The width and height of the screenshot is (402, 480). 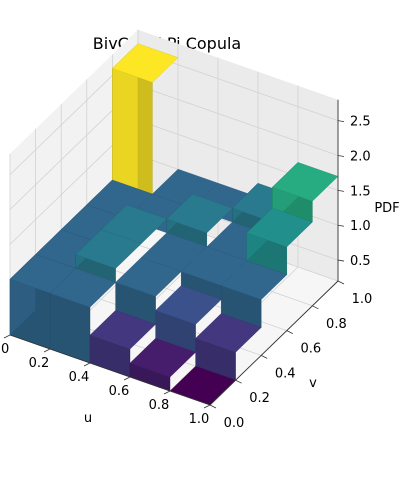 I want to click on x-axis-line, so click(x=110, y=370).